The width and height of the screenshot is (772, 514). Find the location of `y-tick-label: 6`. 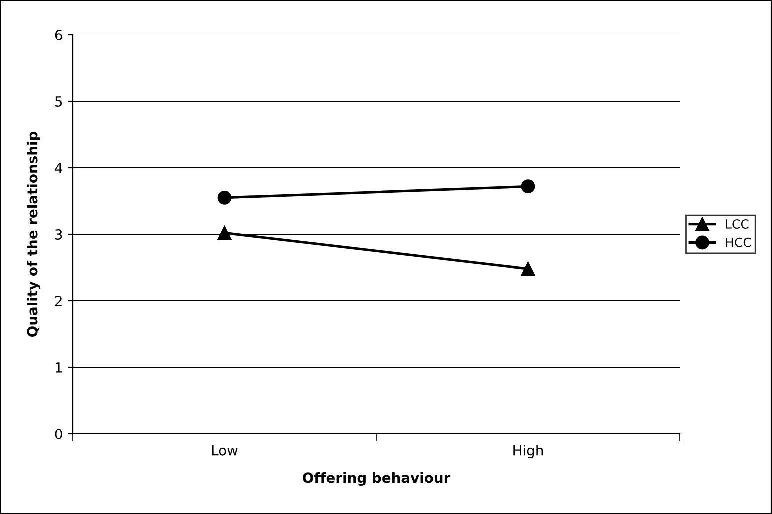

y-tick-label: 6 is located at coordinates (58, 35).